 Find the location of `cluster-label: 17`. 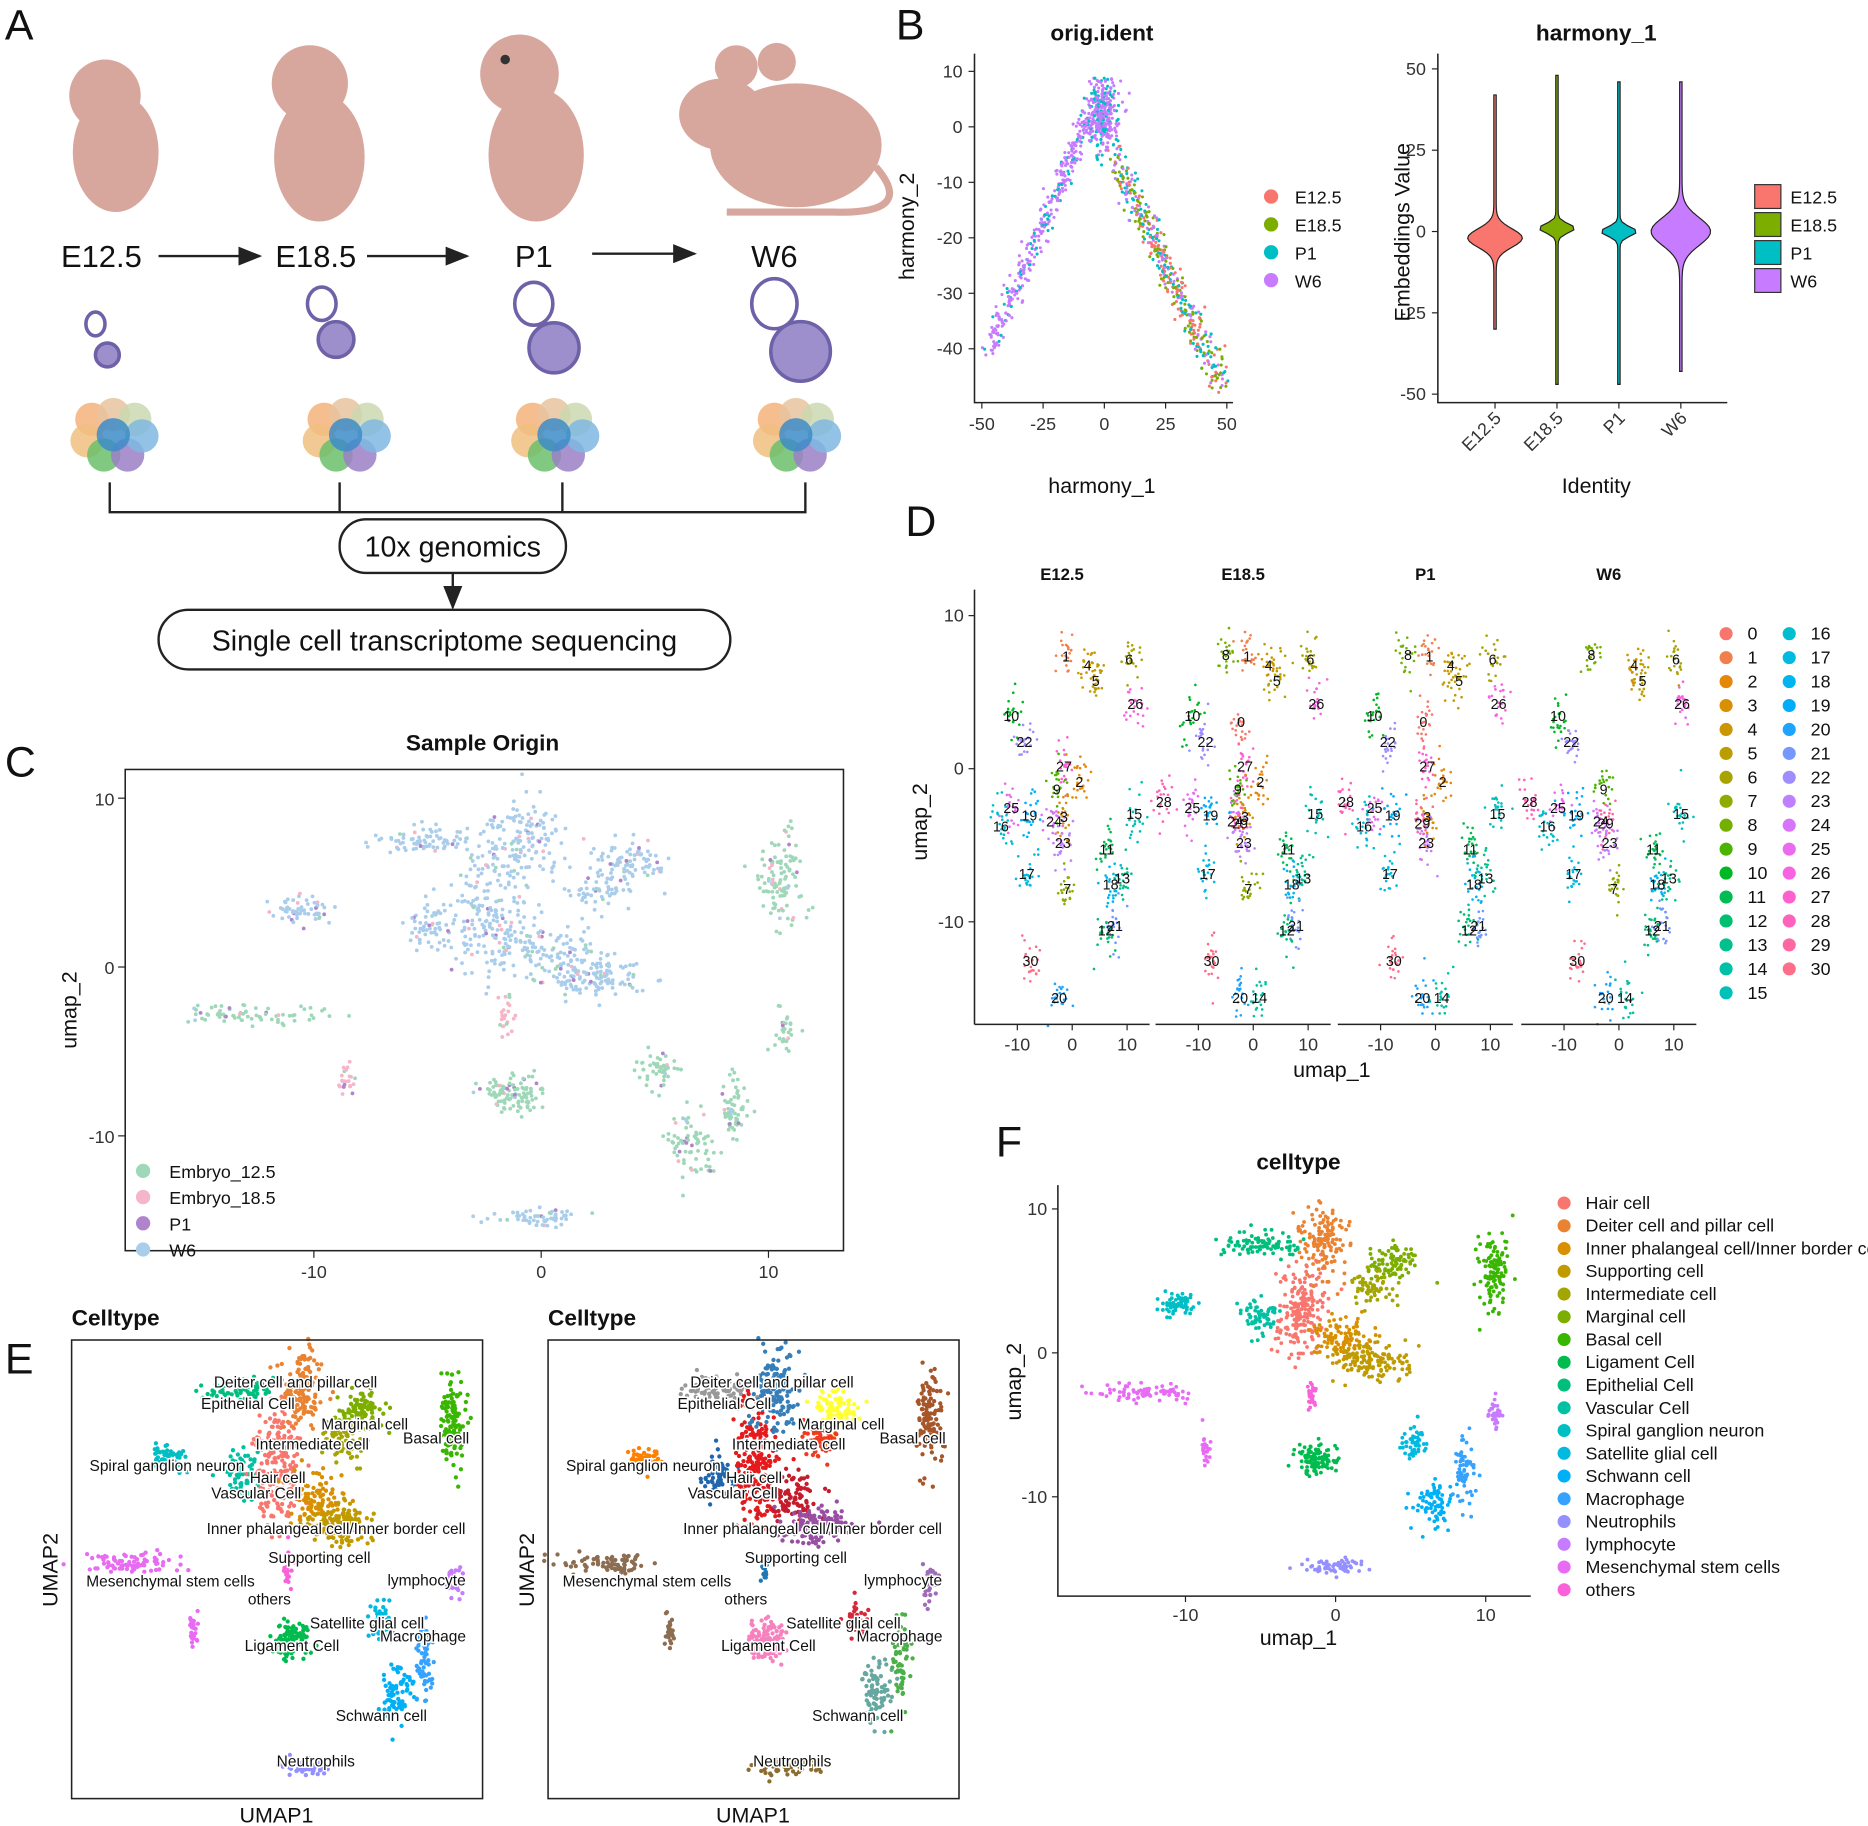

cluster-label: 17 is located at coordinates (1208, 875).